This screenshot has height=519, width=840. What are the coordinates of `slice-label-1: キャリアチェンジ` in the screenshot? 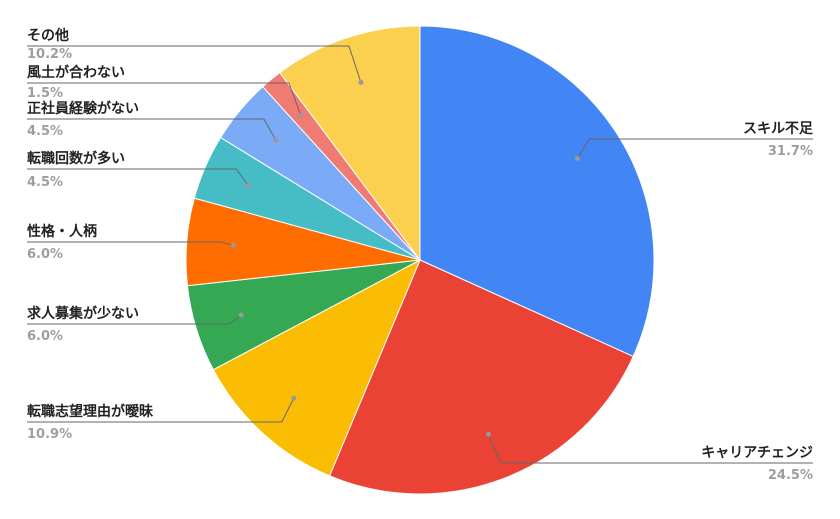 It's located at (757, 453).